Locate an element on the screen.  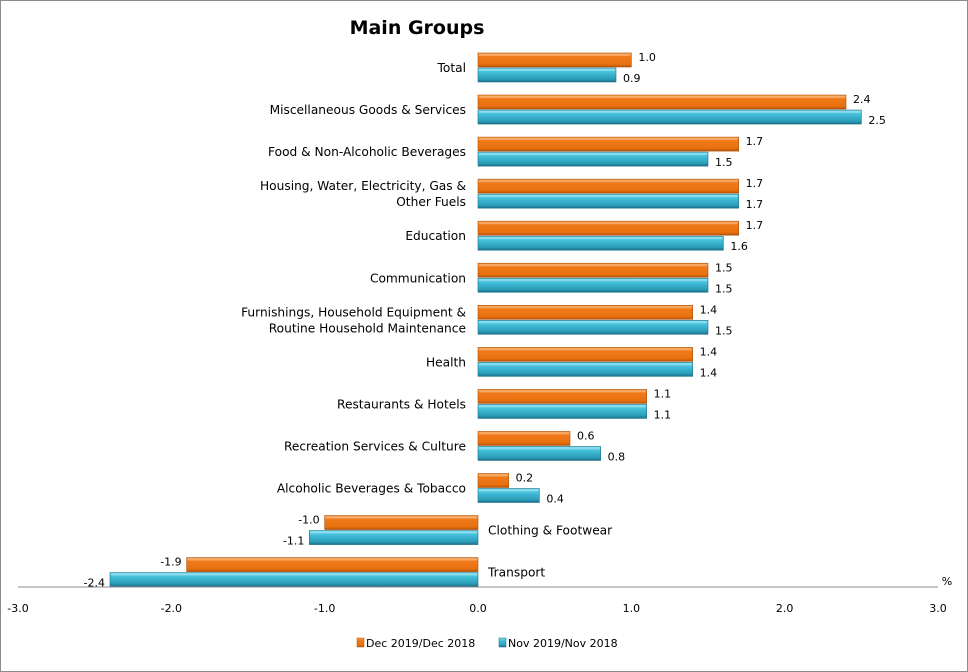
x-tick-label: -3.0 is located at coordinates (17, 608).